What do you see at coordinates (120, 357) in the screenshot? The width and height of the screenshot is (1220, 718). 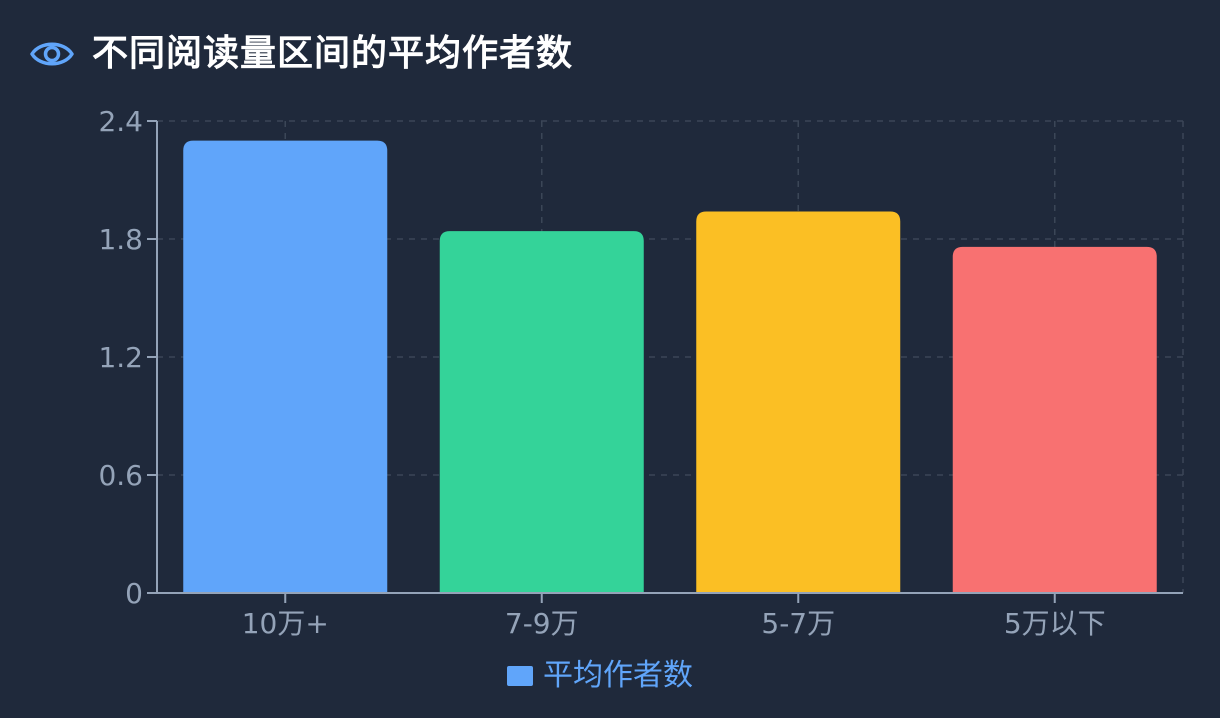 I see `y-tick-label: 1.2` at bounding box center [120, 357].